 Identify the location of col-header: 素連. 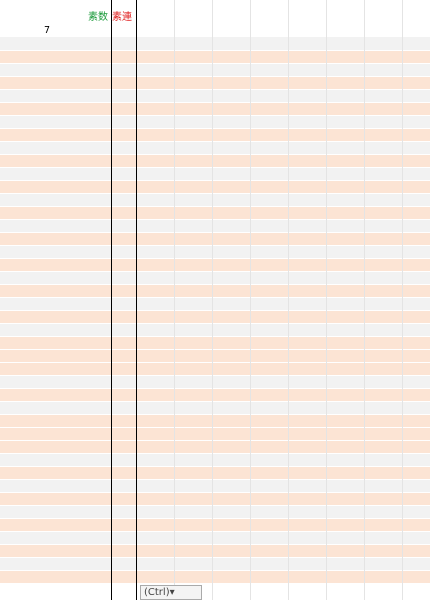
(122, 17).